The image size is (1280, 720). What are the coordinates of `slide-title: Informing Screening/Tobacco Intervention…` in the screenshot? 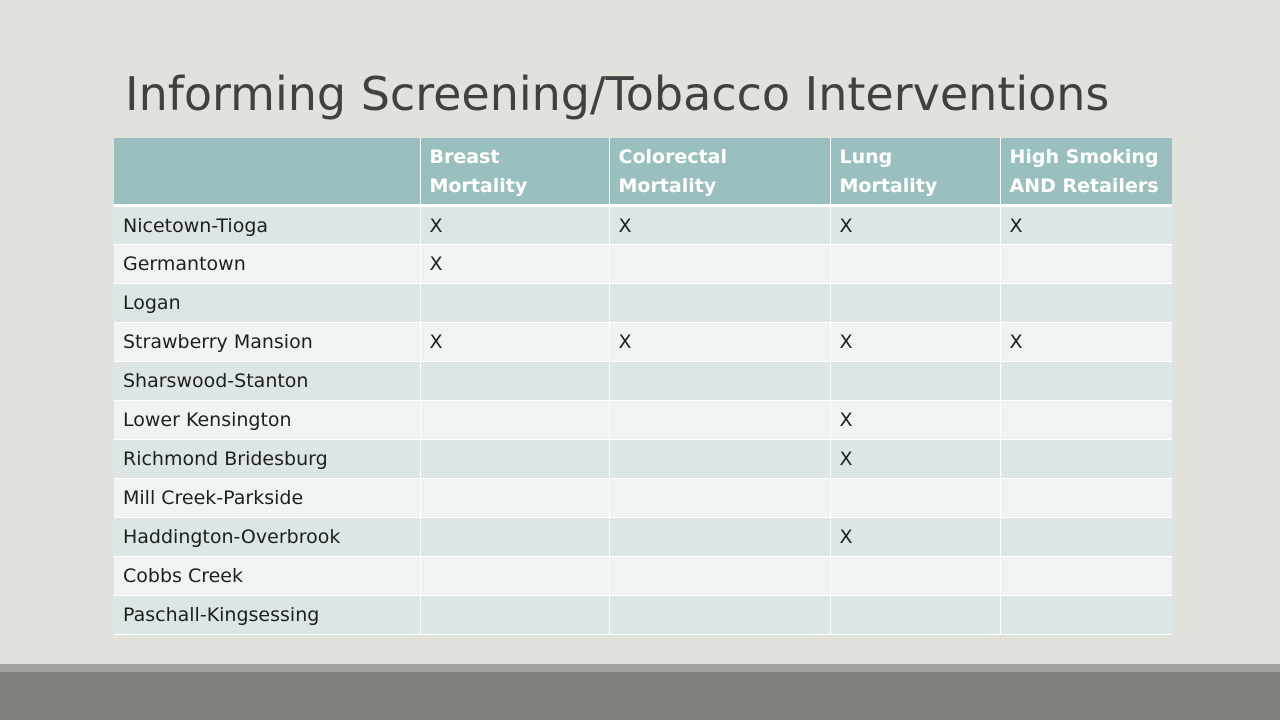 It's located at (617, 94).